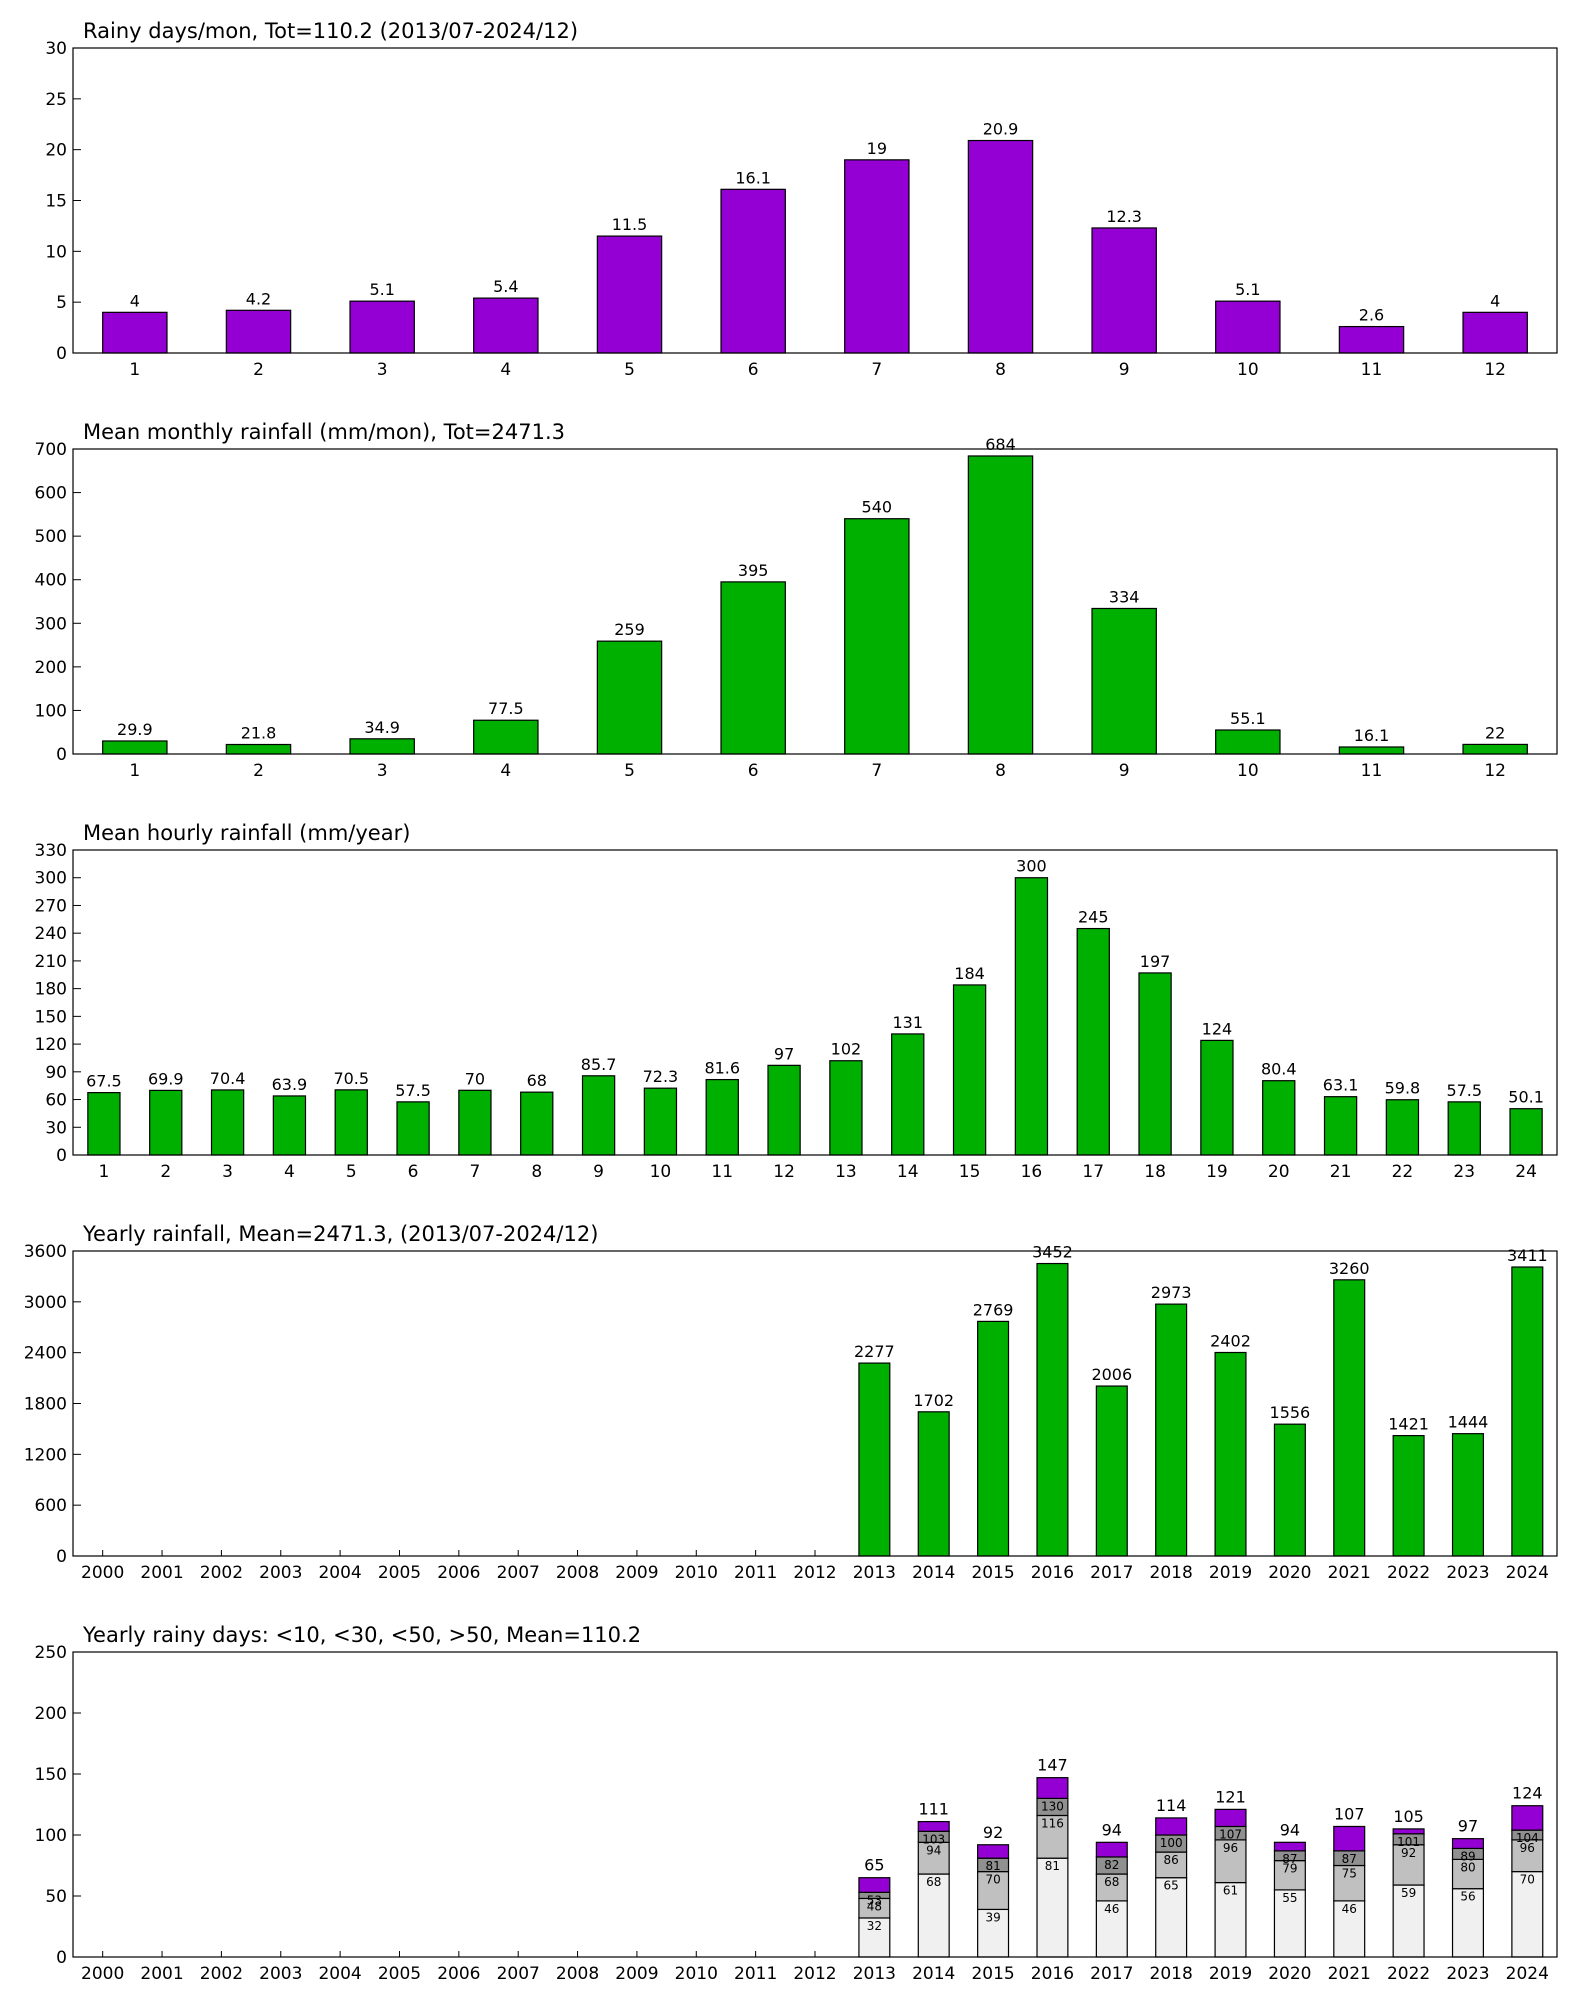  What do you see at coordinates (51, 581) in the screenshot?
I see `y-tick-label: 400` at bounding box center [51, 581].